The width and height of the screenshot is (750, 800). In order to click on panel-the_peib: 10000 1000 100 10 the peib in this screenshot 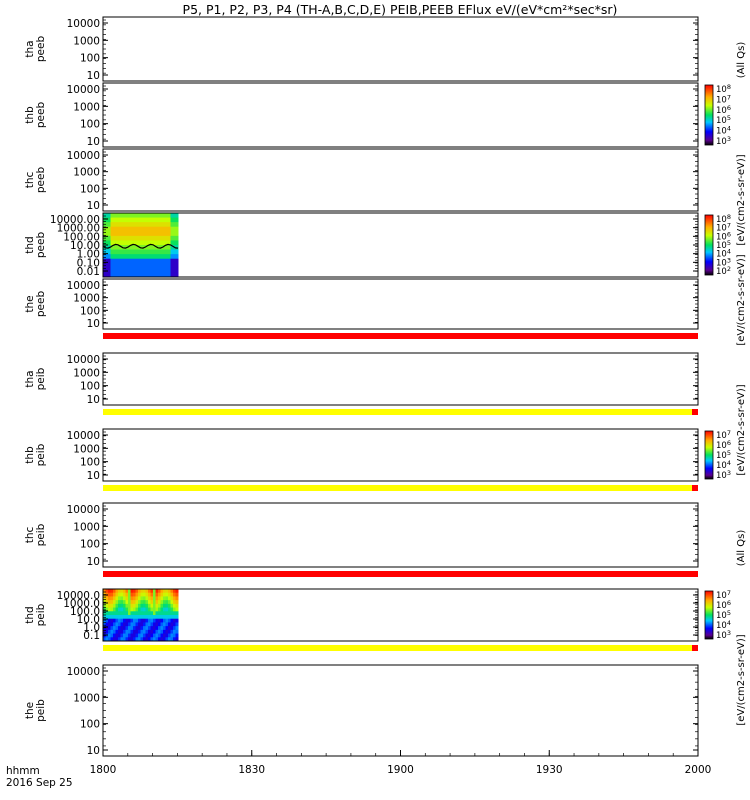, I will do `click(361, 710)`.